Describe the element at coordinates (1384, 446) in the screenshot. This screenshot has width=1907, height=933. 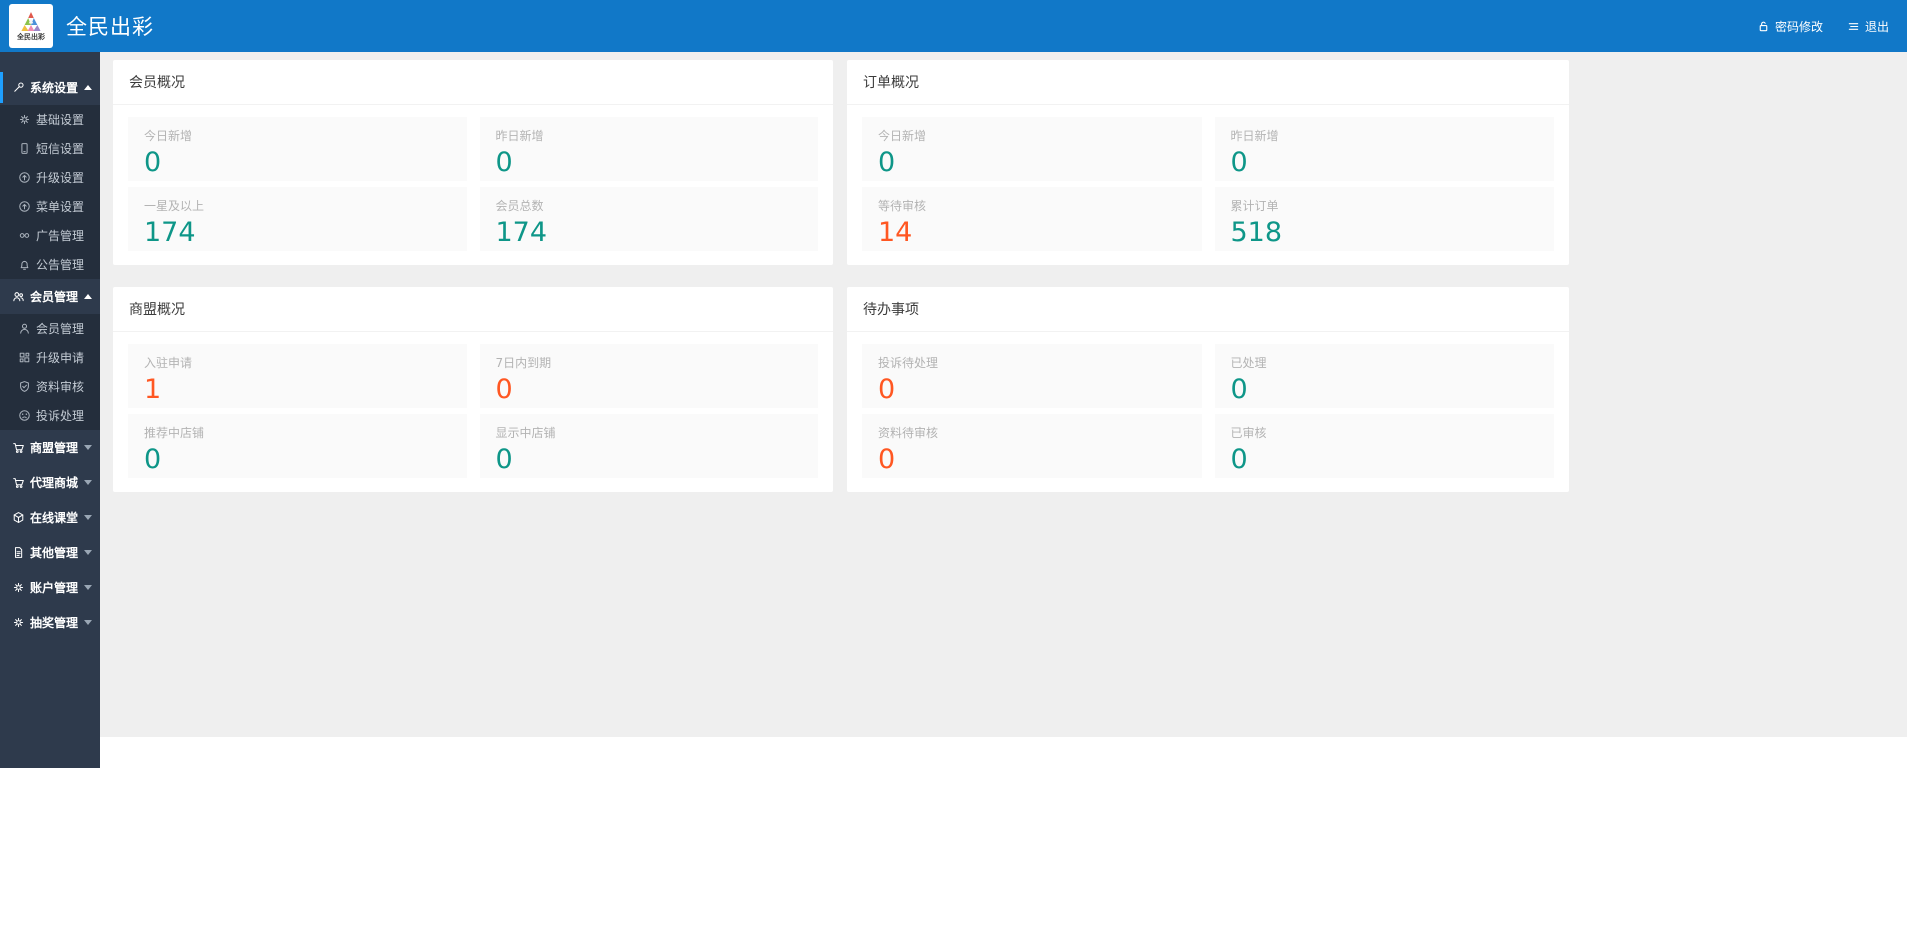
I see `stat-tile: 已审核 0` at that location.